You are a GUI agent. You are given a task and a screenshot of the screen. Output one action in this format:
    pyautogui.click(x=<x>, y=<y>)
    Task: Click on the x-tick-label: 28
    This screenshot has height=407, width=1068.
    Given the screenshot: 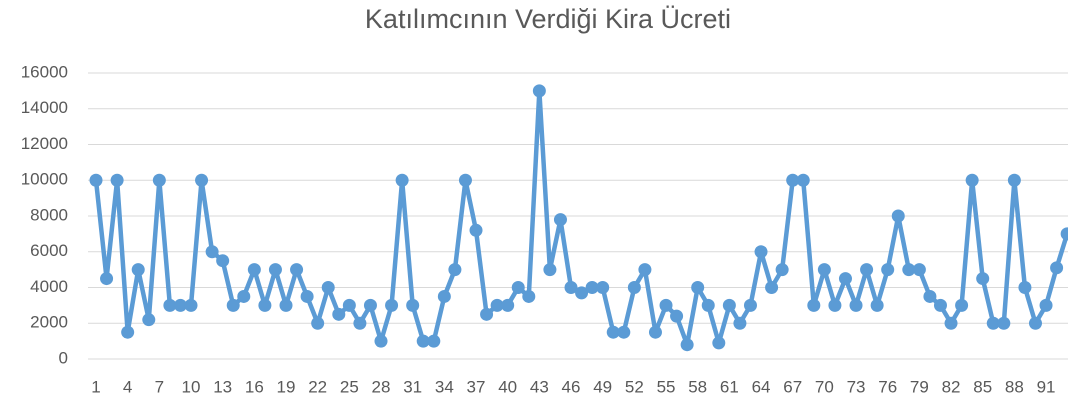 What is the action you would take?
    pyautogui.click(x=381, y=386)
    